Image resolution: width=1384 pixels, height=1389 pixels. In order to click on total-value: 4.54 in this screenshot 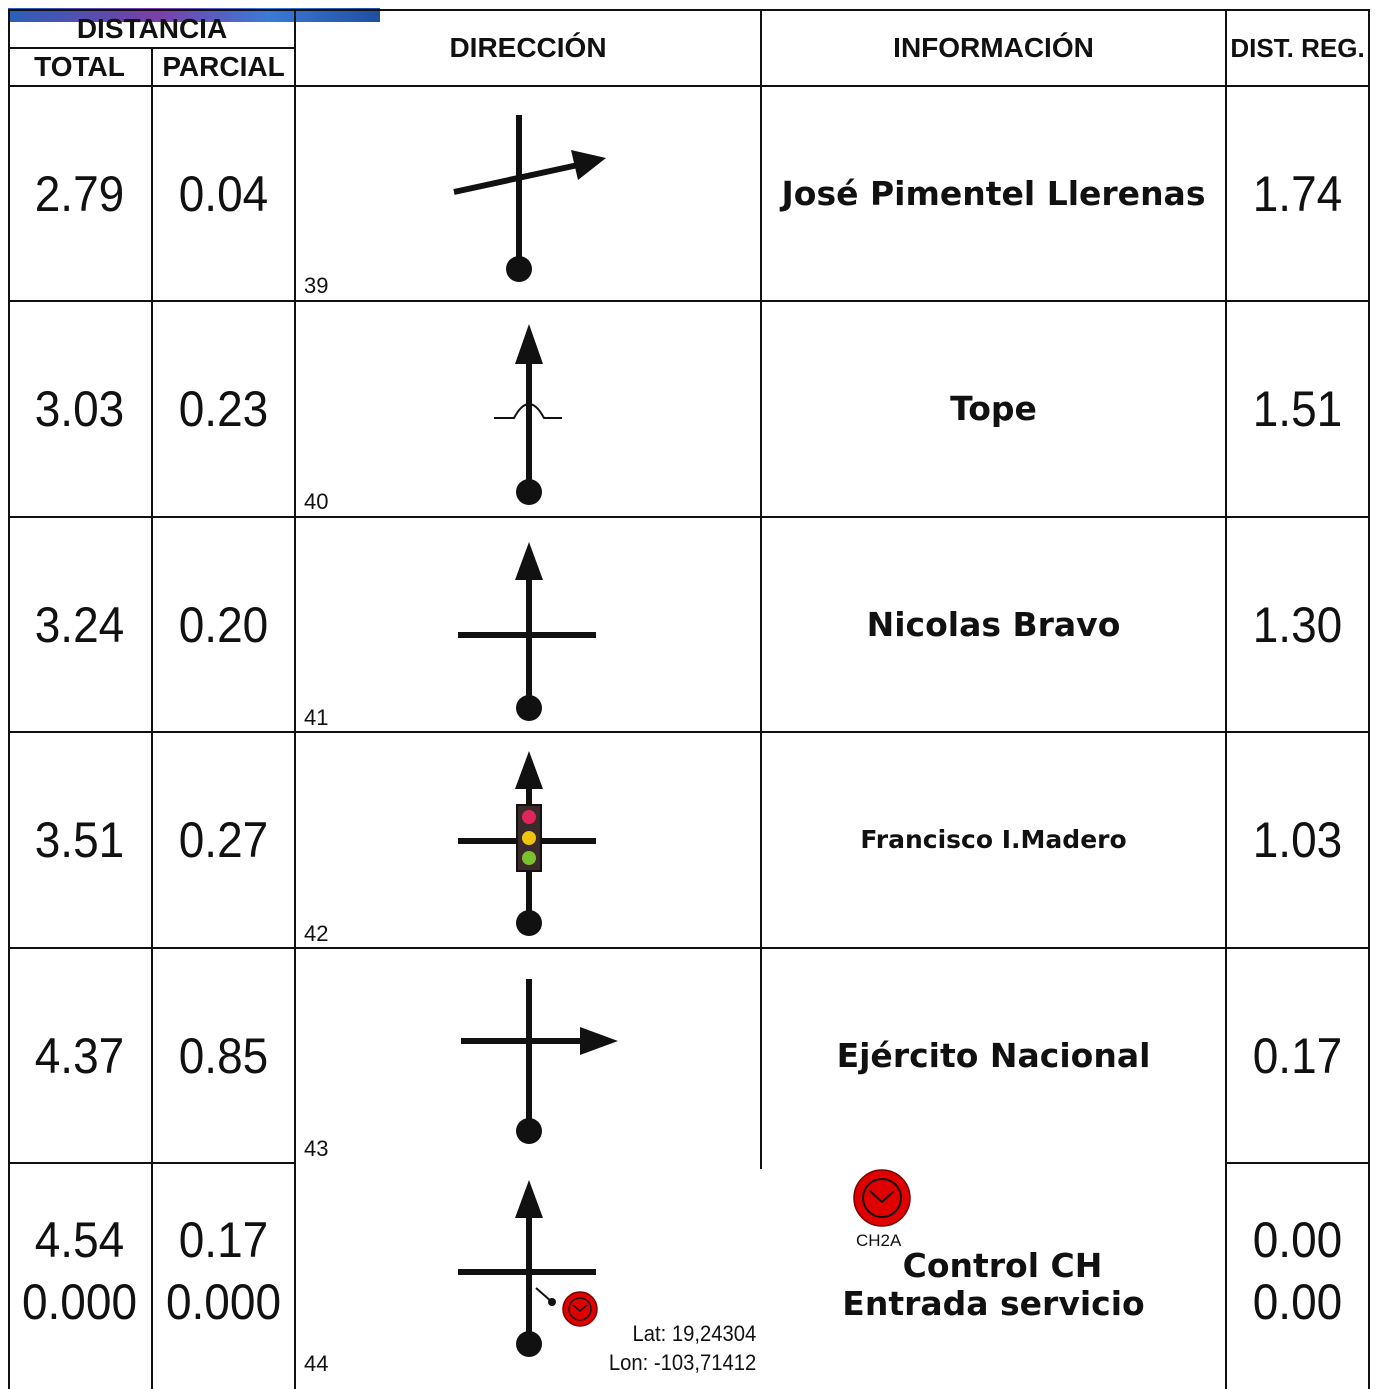, I will do `click(79, 1239)`.